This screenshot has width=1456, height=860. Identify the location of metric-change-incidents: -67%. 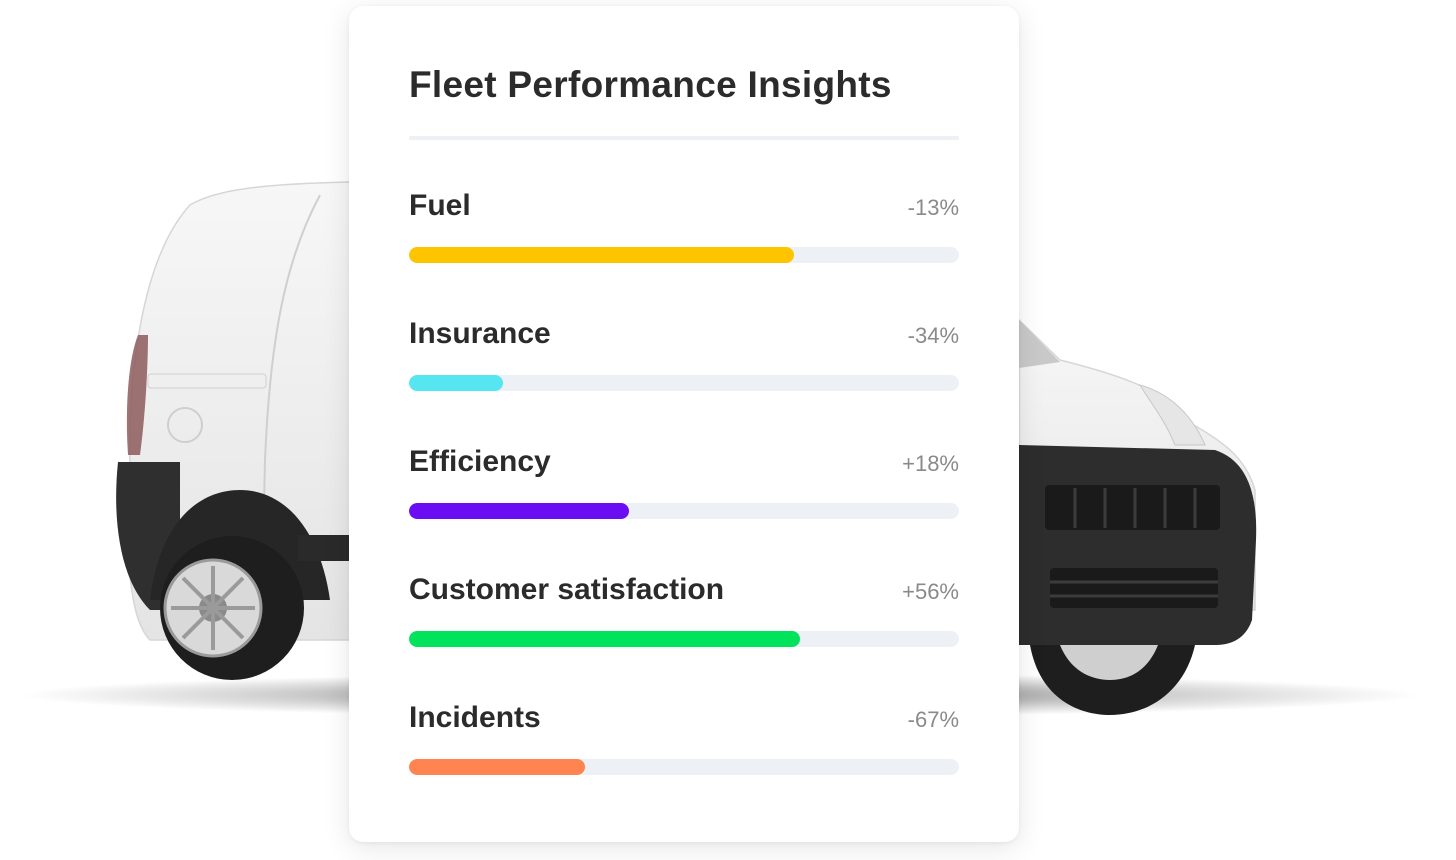
(933, 719).